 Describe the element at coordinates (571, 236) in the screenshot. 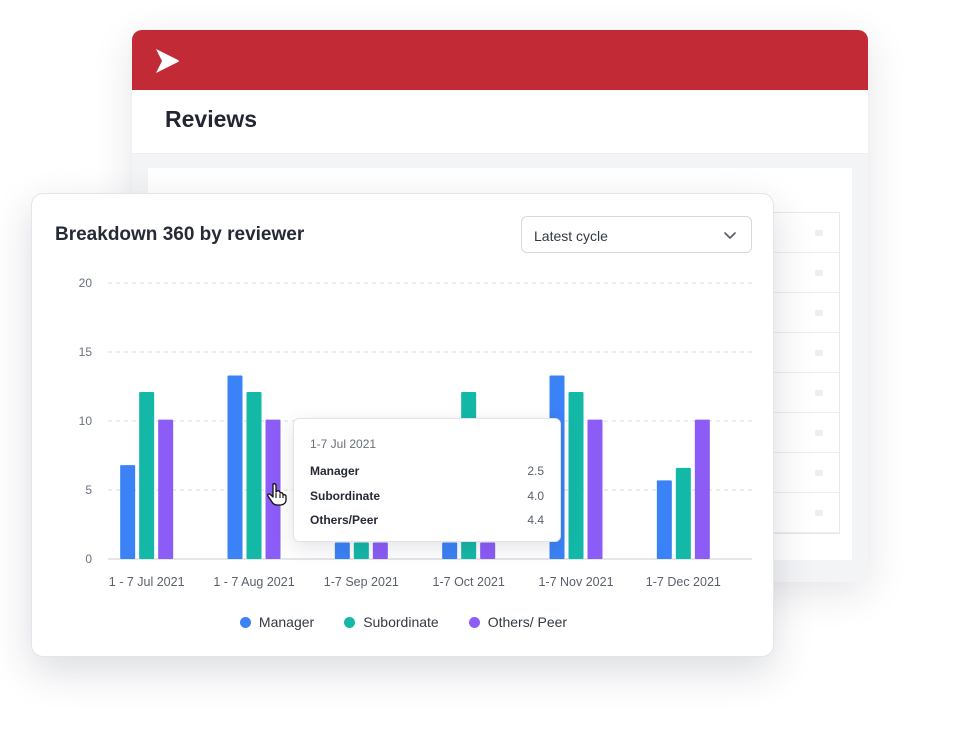

I see `period-select-value: Latest cycle` at that location.